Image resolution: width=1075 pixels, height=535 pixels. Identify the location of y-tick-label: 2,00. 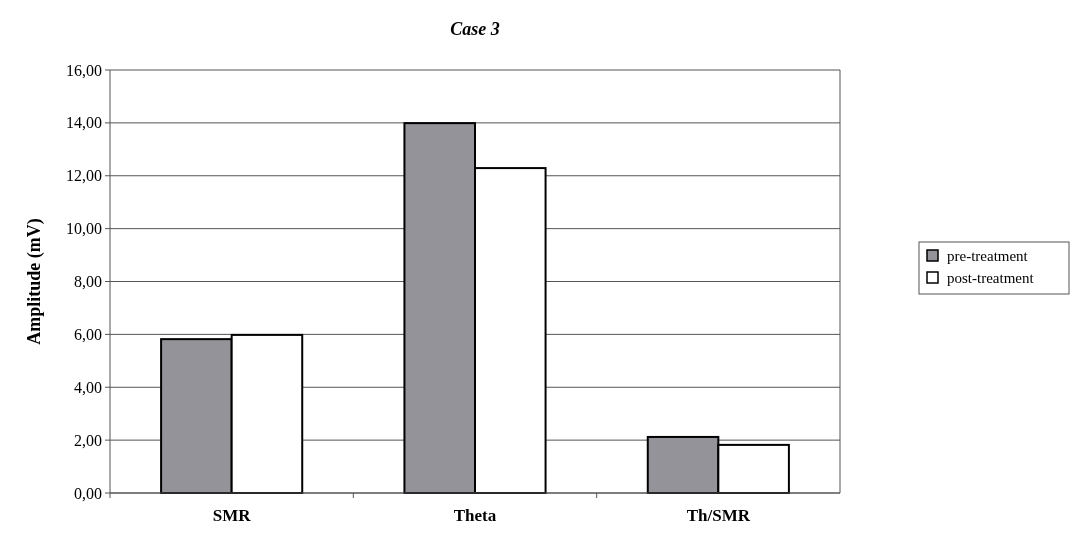
(88, 440).